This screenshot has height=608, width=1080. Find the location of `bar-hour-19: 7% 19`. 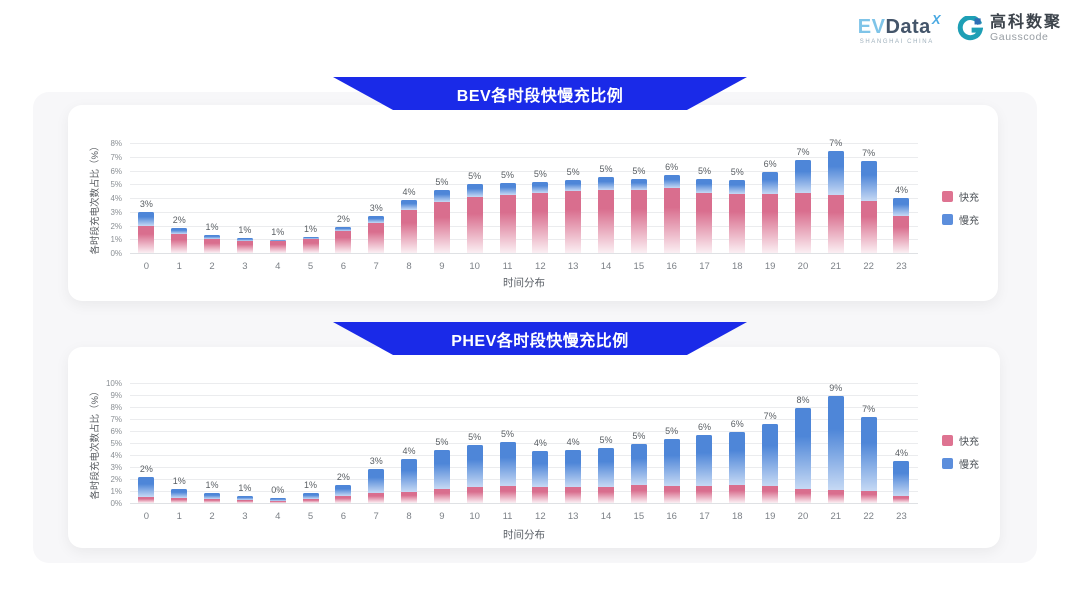

bar-hour-19: 7% 19 is located at coordinates (770, 452).